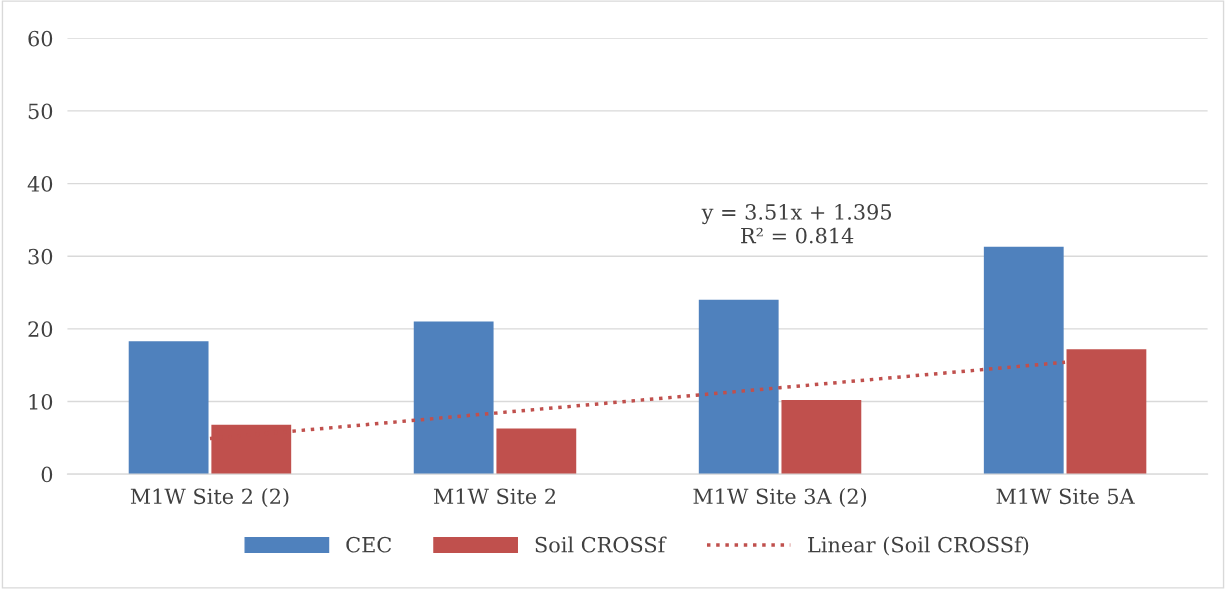 The width and height of the screenshot is (1226, 589). Describe the element at coordinates (369, 544) in the screenshot. I see `legend-label: CEC` at that location.